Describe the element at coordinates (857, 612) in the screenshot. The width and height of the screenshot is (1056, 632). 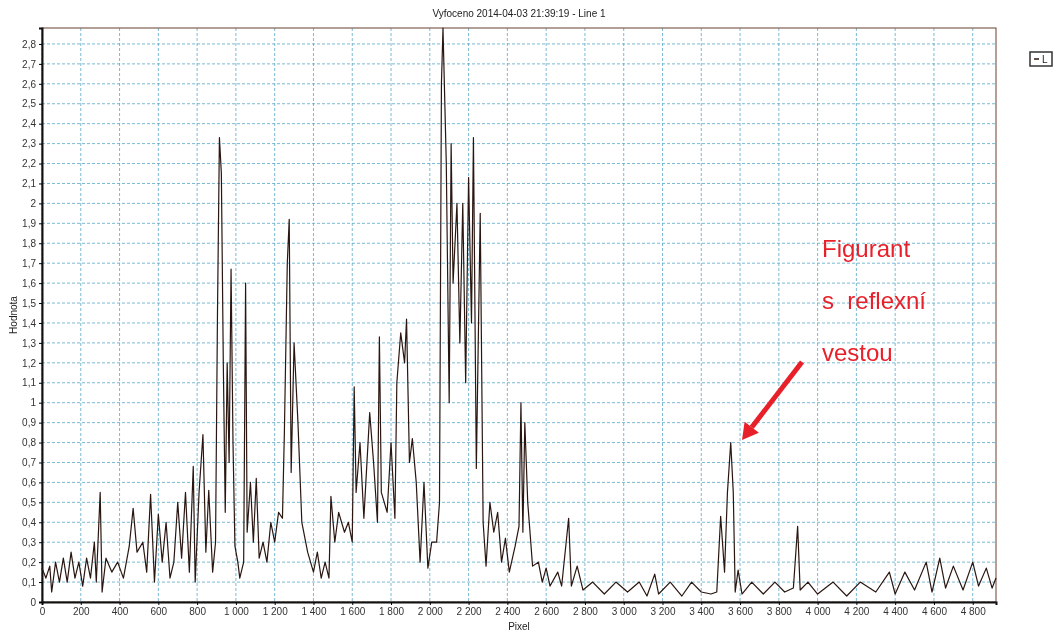
I see `x-tick-label: 4 200` at that location.